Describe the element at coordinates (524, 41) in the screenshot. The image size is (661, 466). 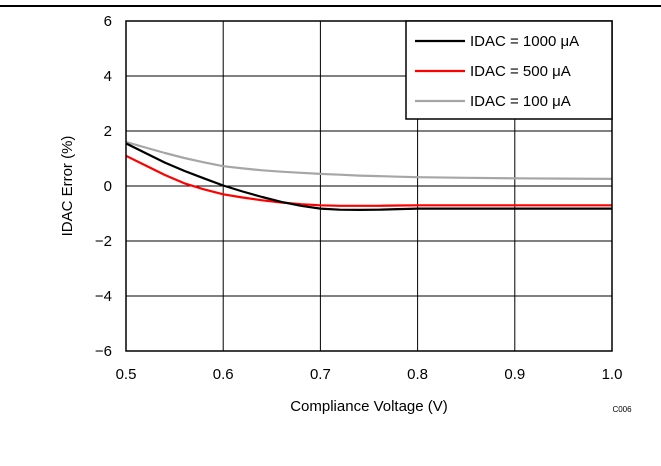
I see `legend-label: IDAC = 1000 μA` at that location.